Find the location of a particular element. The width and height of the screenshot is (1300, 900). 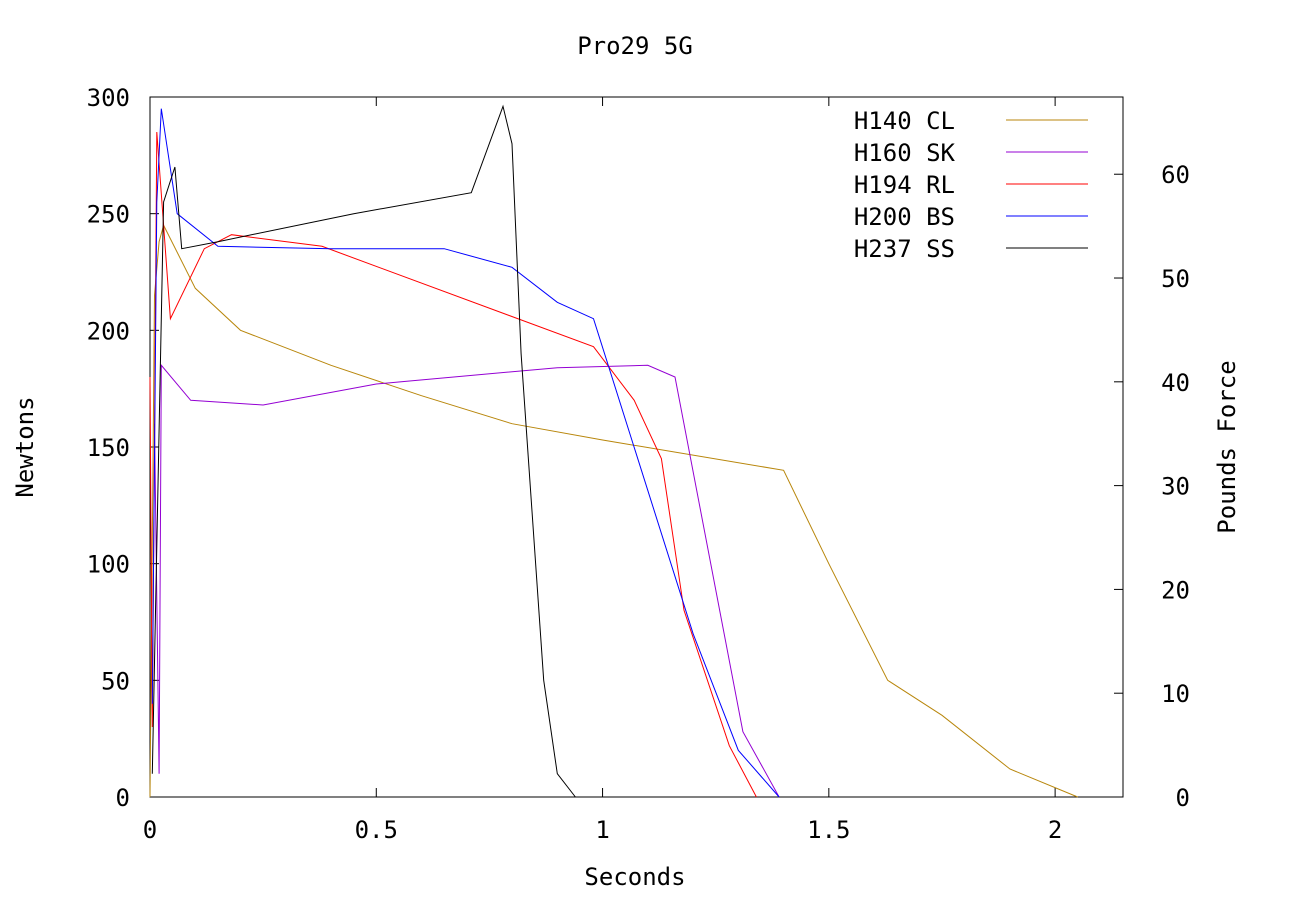

legend-label-h194-rl: H194 RL is located at coordinates (904, 185).